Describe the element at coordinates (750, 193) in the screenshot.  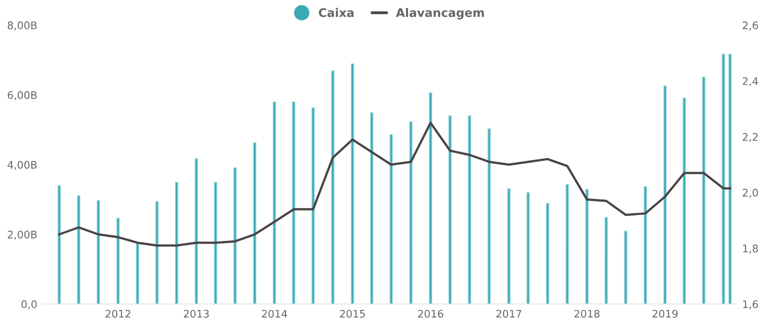
I see `y2-tick-label: 2,0` at that location.